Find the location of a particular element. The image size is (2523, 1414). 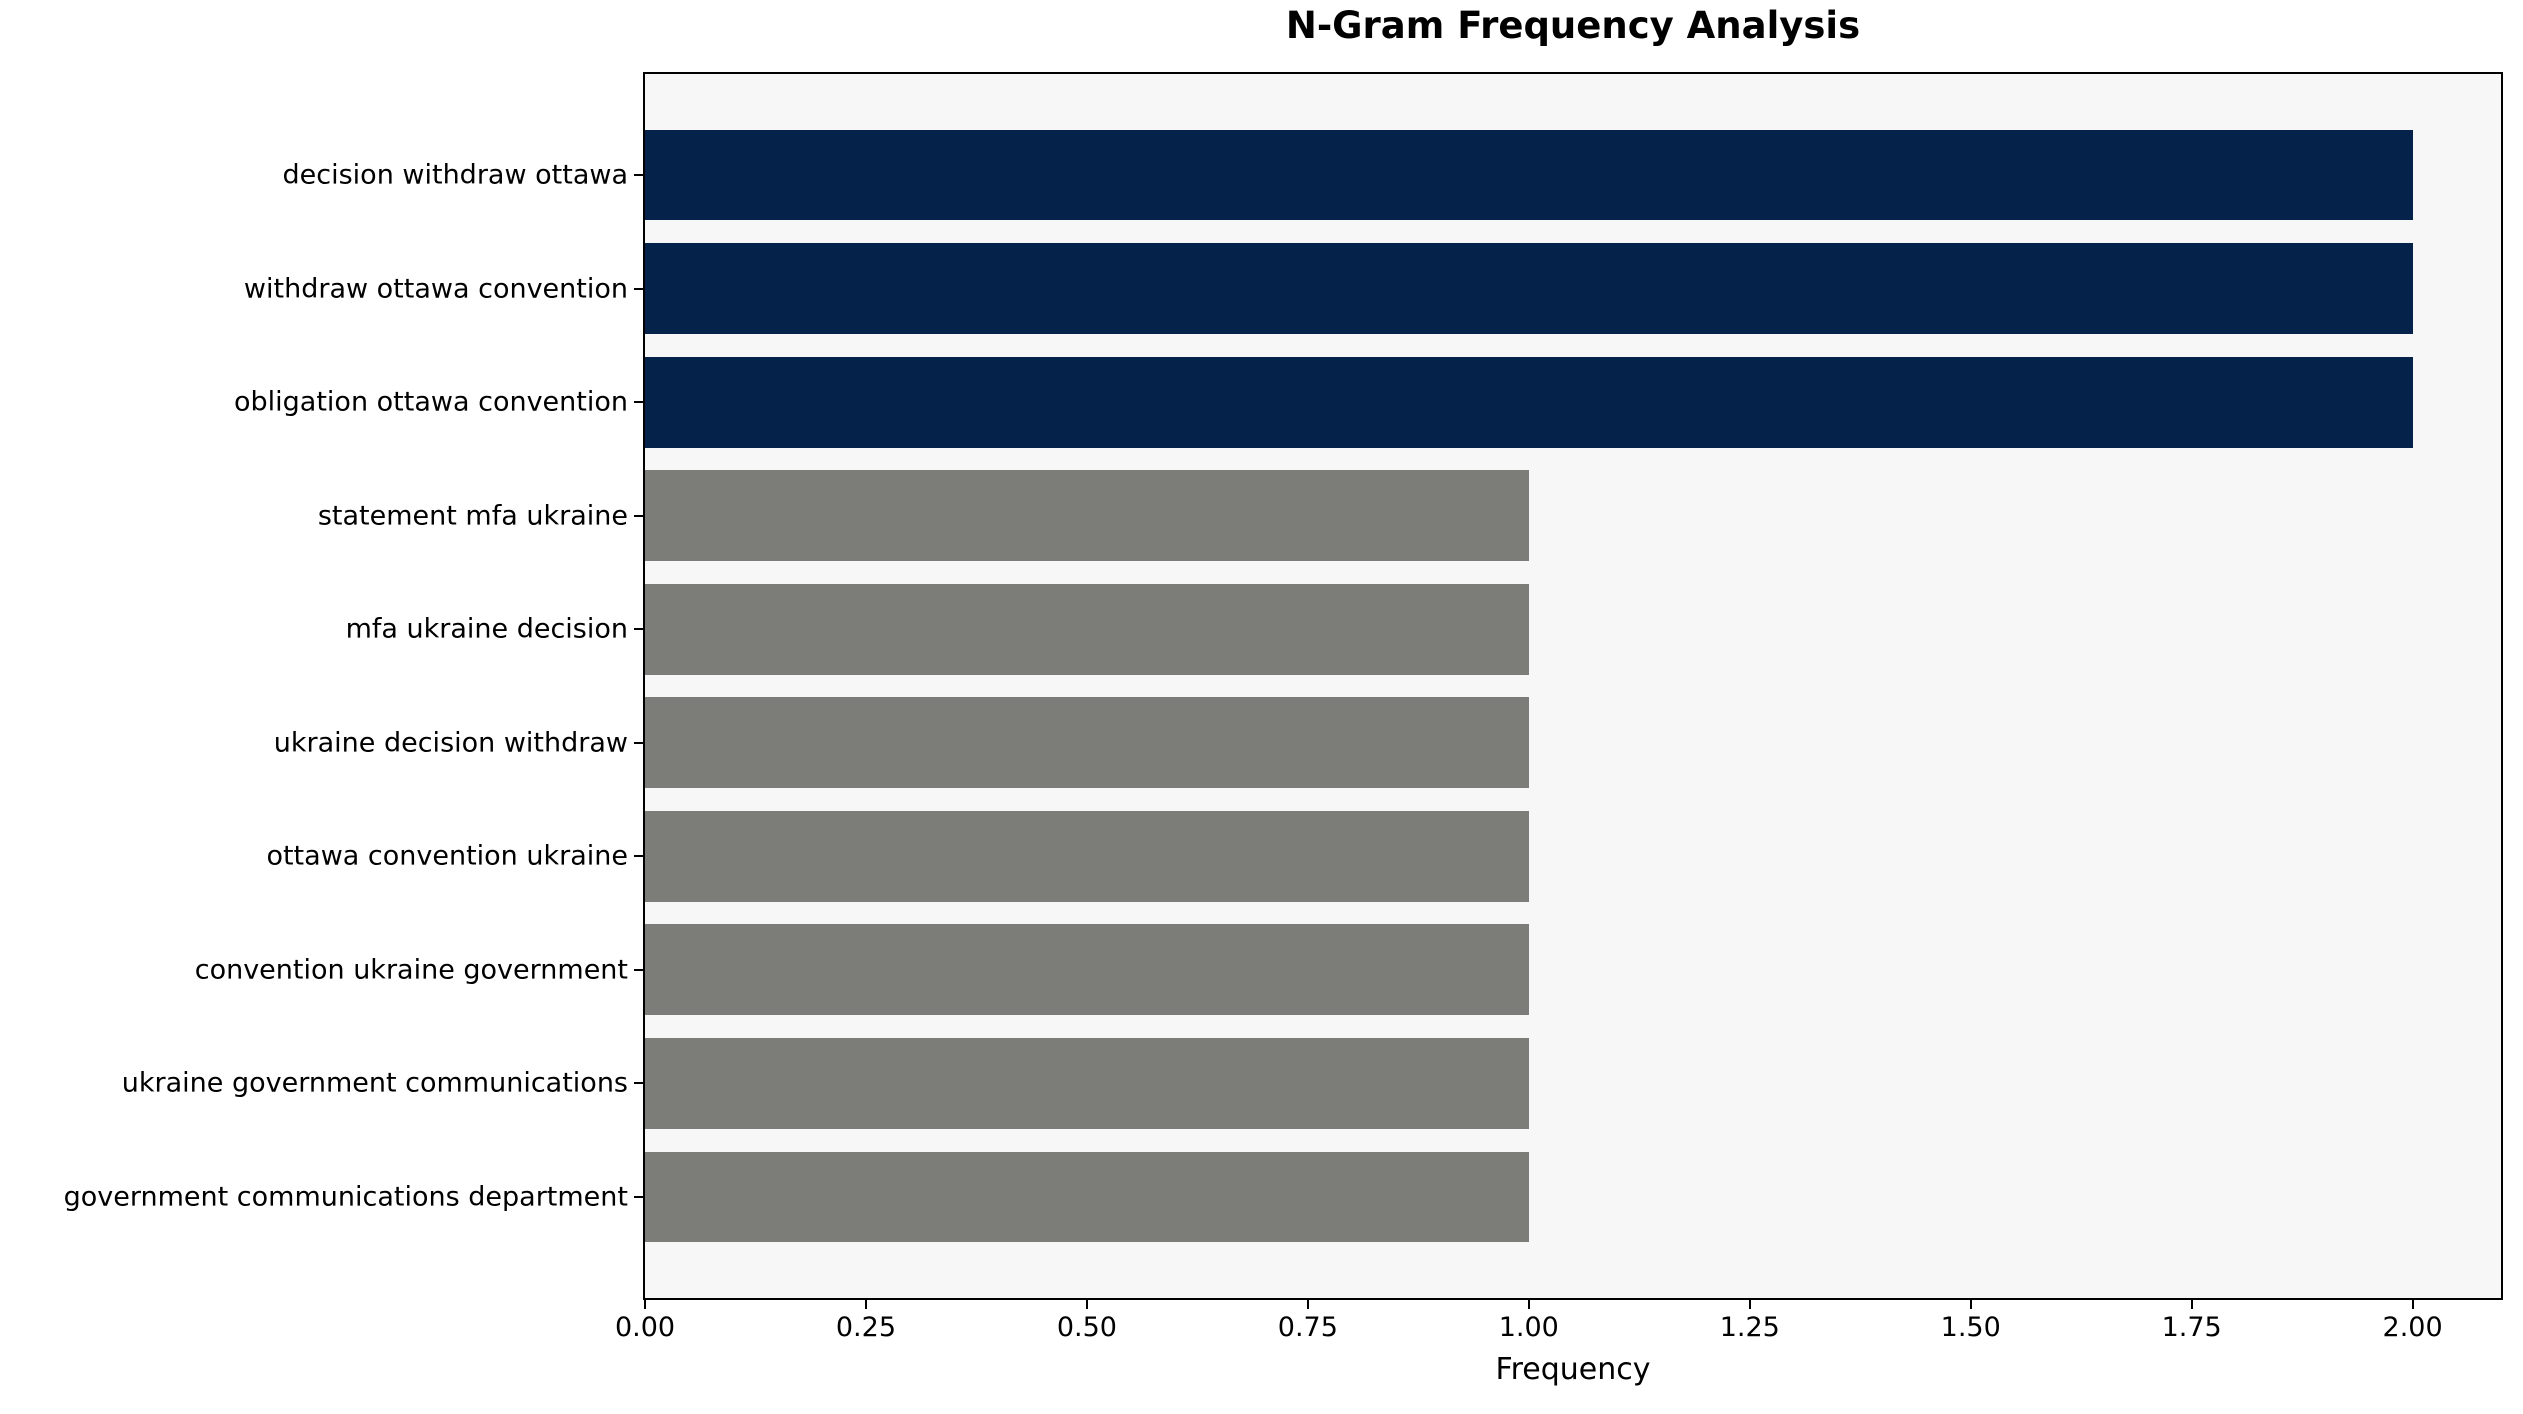

y-tick-label: withdraw ottawa convention is located at coordinates (435, 289).